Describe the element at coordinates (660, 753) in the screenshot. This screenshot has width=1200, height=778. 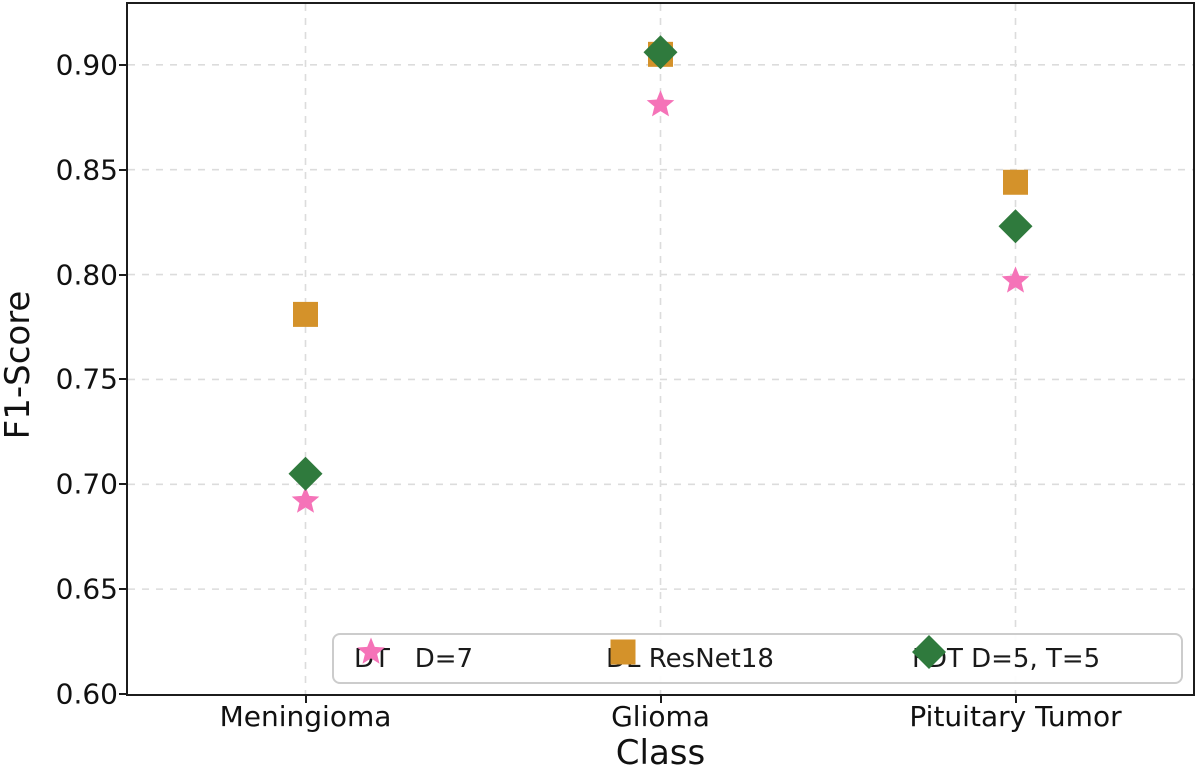
I see `x-axis-title: Class` at that location.